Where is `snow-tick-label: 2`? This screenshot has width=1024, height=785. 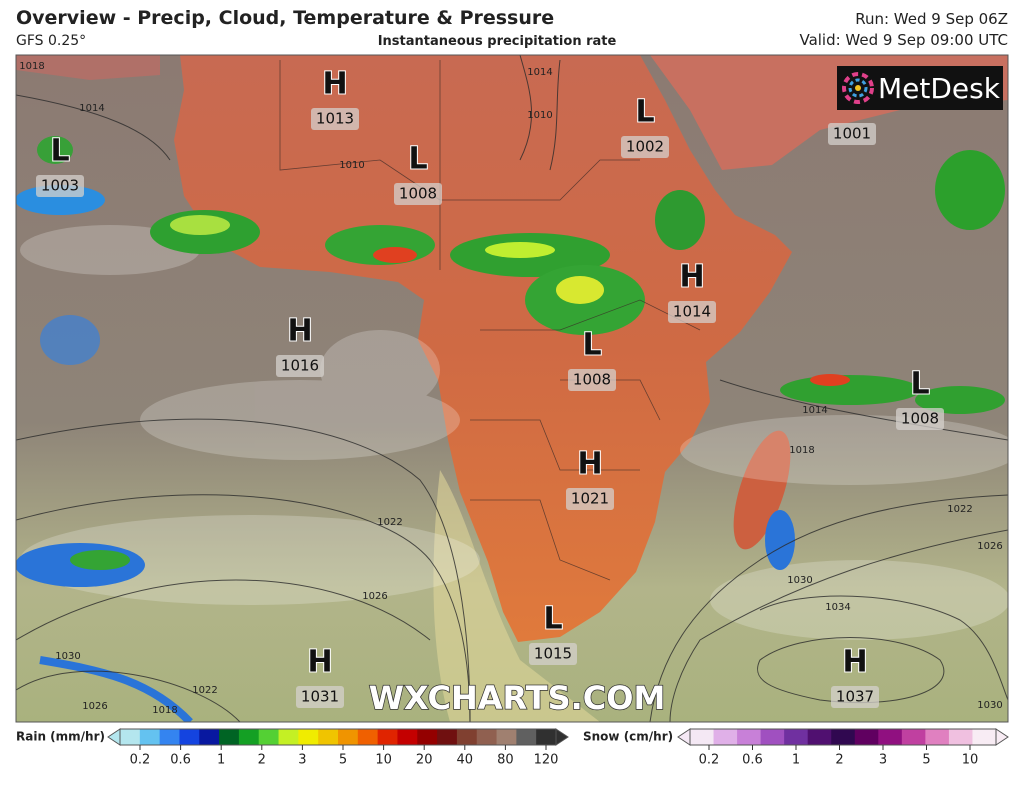
snow-tick-label: 2 is located at coordinates (839, 760).